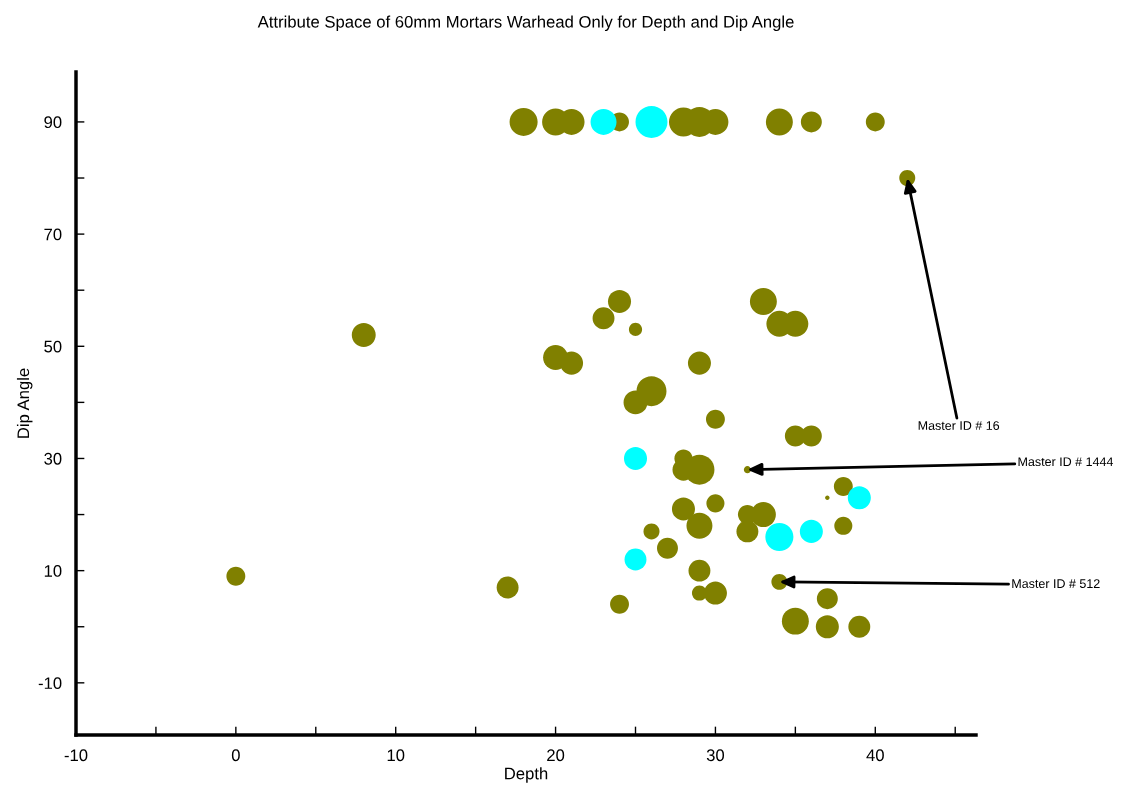 This screenshot has height=808, width=1131. What do you see at coordinates (53, 571) in the screenshot?
I see `y-tick-label: 10` at bounding box center [53, 571].